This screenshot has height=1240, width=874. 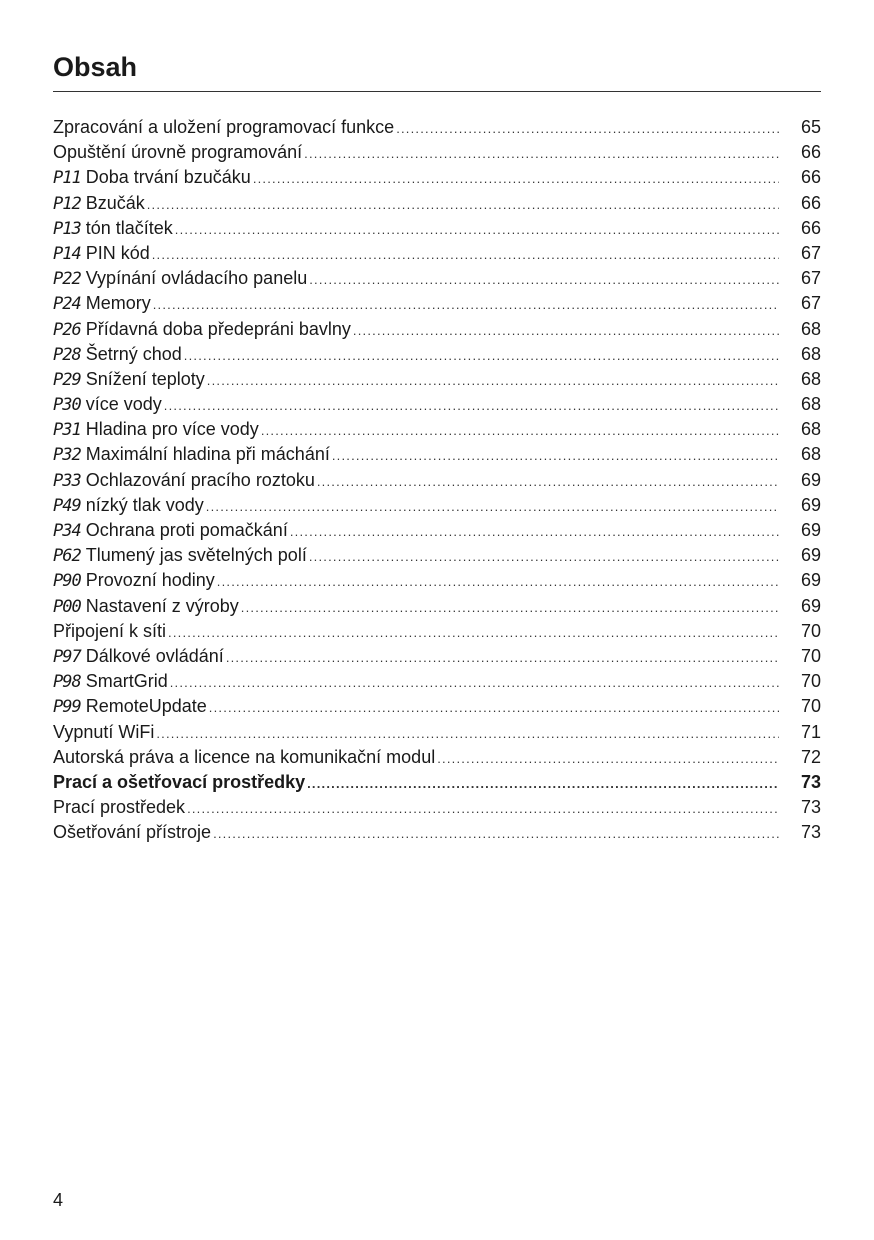 I want to click on toc-entry-text: Opuštění úrovně programování, so click(x=178, y=152).